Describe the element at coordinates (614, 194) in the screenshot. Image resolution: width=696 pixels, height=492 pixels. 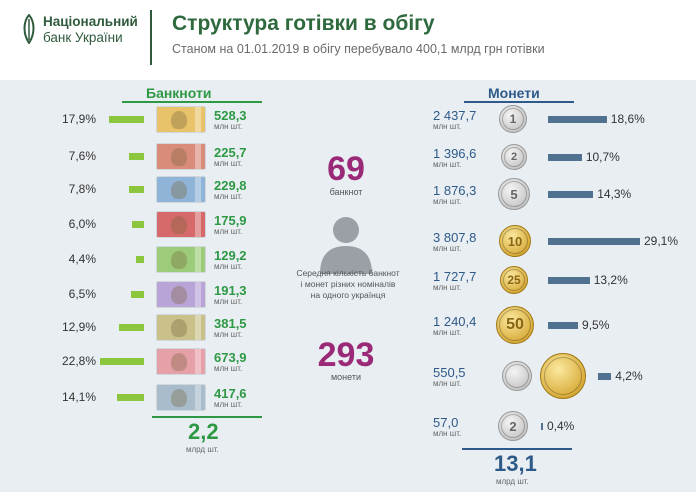
I see `coin-share-label: 14,3%` at that location.